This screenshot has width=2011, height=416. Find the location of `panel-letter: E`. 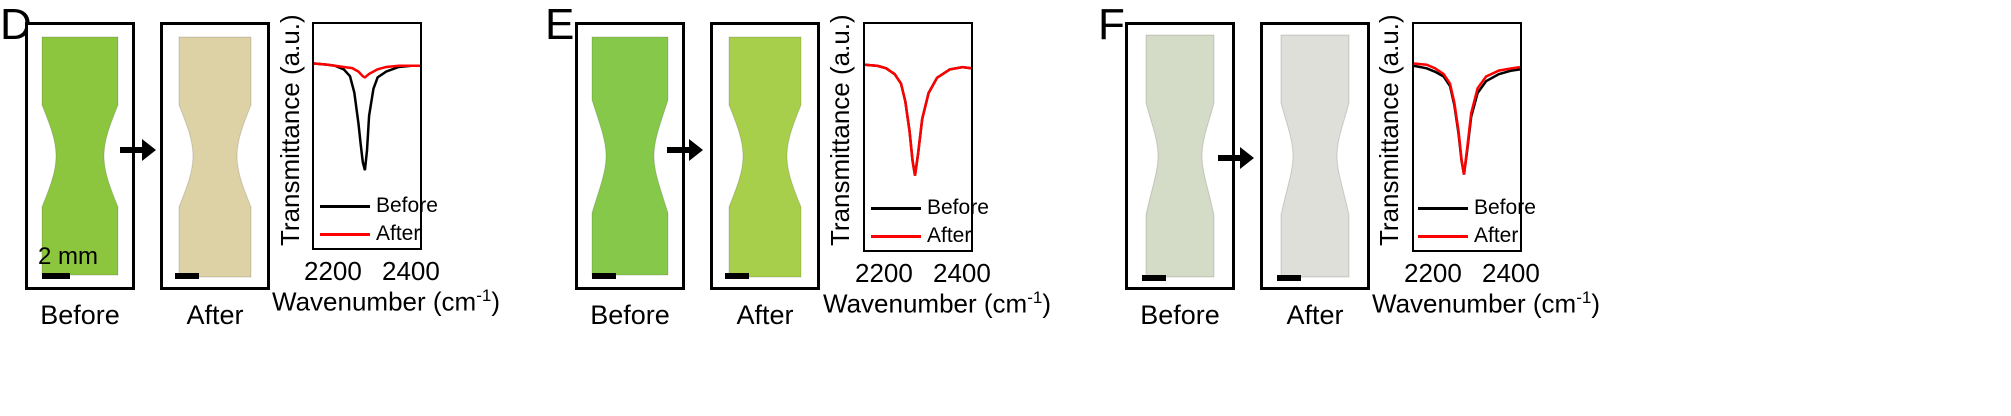

panel-letter: E is located at coordinates (560, 24).